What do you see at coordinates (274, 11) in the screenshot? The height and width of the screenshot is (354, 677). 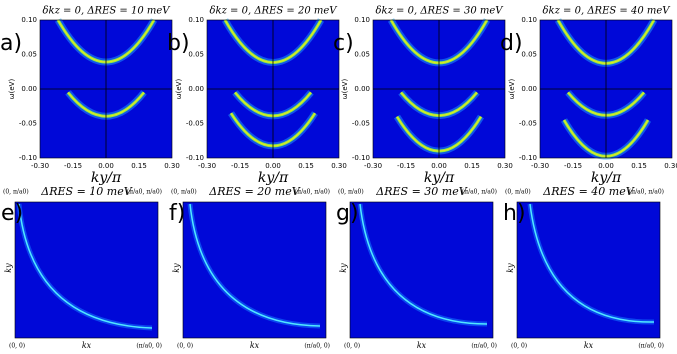 I see `panel-title: δkz = 0, ΔRES = 20 meV` at bounding box center [274, 11].